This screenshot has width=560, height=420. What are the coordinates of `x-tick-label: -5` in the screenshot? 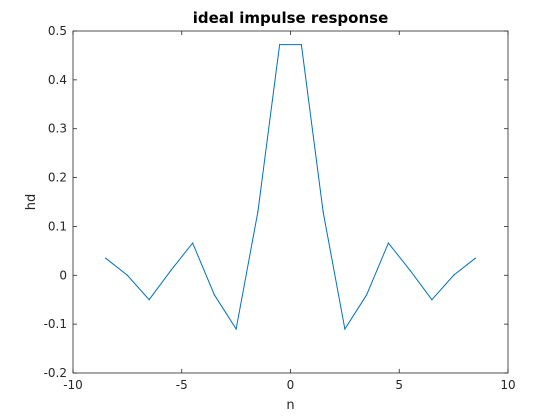 It's located at (182, 385).